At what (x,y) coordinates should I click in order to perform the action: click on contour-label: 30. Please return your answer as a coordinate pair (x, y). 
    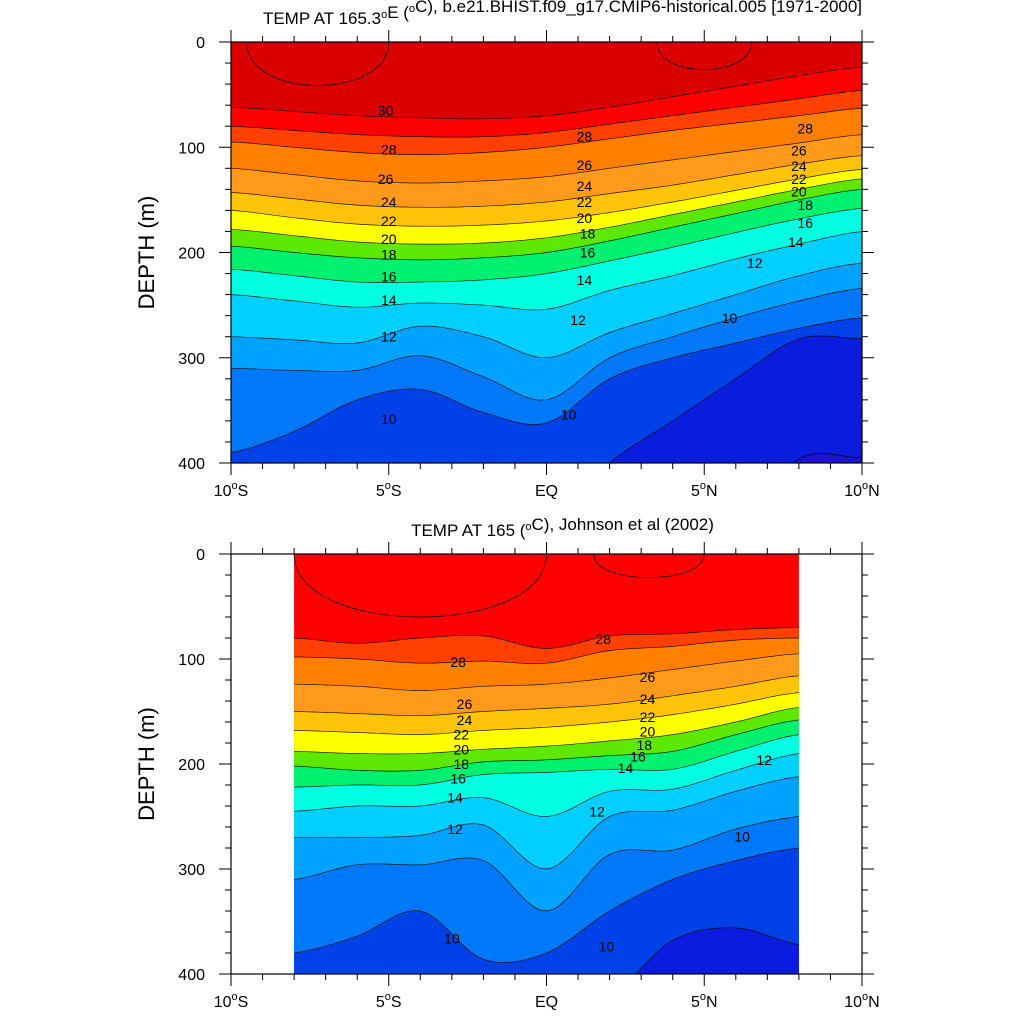
    Looking at the image, I should click on (386, 110).